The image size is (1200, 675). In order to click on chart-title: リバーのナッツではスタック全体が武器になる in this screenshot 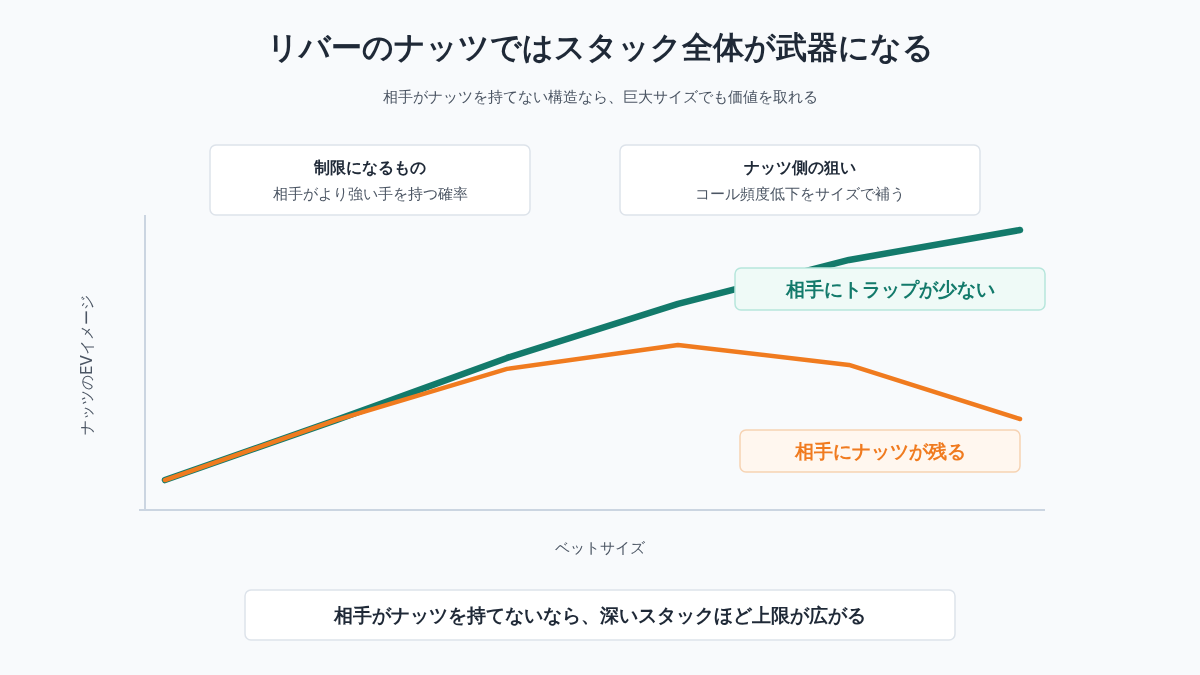, I will do `click(600, 47)`.